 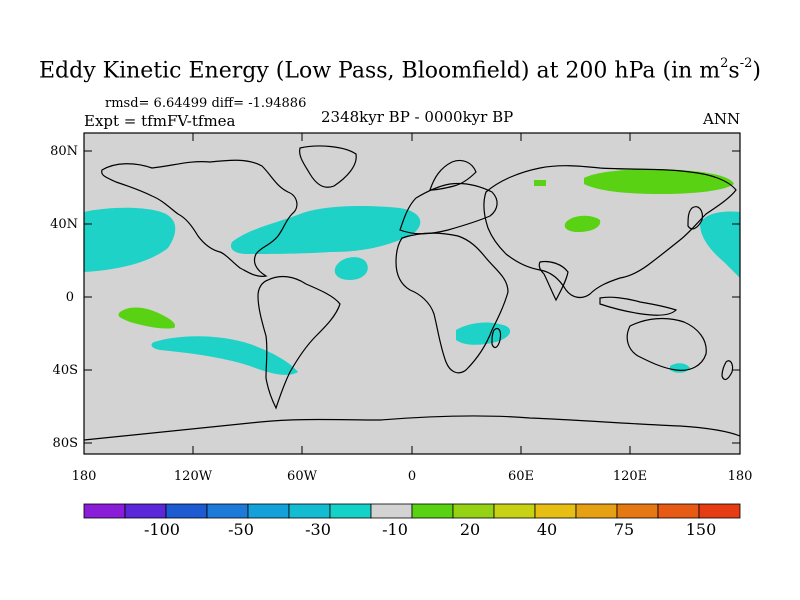 I want to click on anomaly-siberia, so click(x=659, y=181).